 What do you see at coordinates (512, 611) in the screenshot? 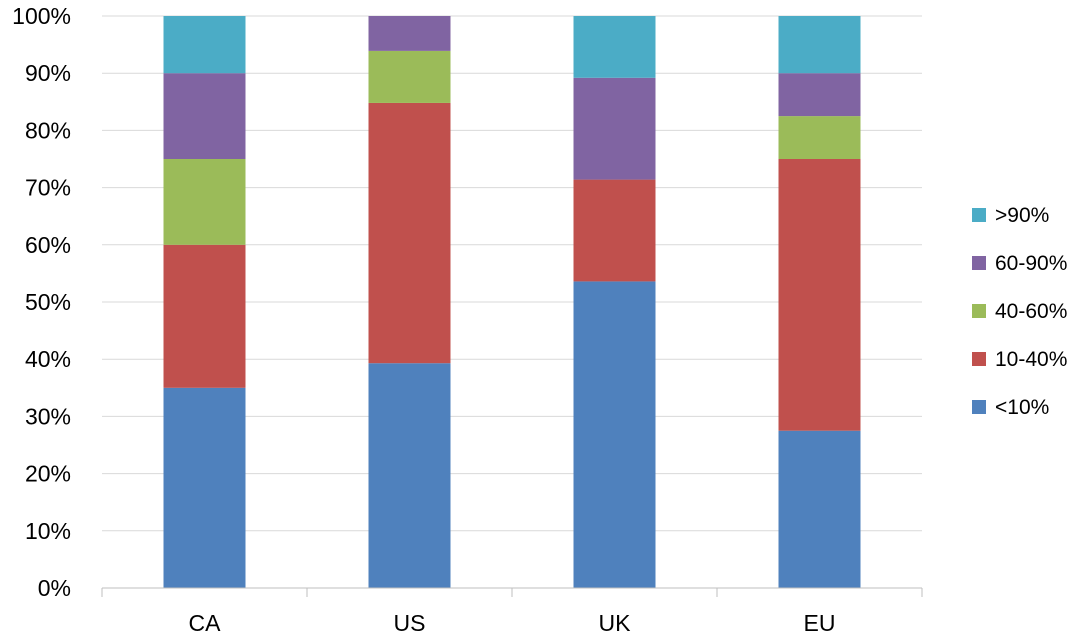
I see `x-axis: CA US UK EU` at bounding box center [512, 611].